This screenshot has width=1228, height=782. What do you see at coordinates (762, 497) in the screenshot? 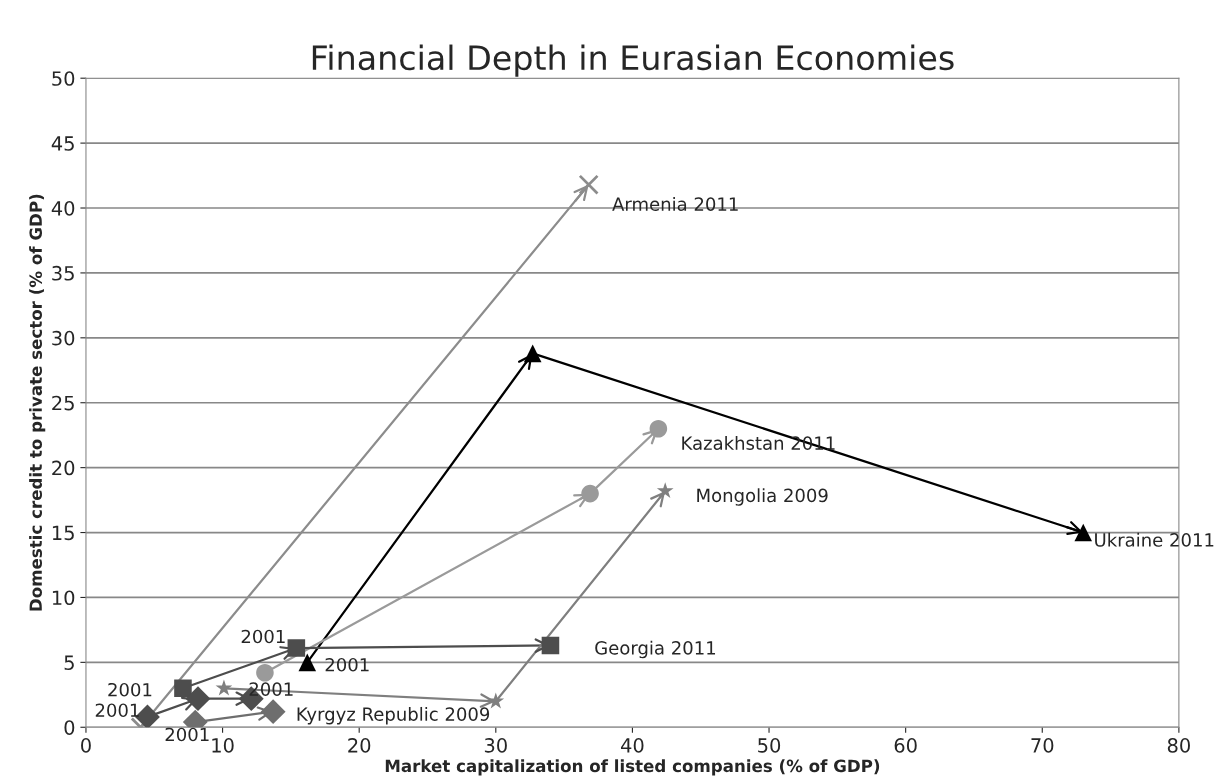
I see `annotation: Mongolia 2009` at bounding box center [762, 497].